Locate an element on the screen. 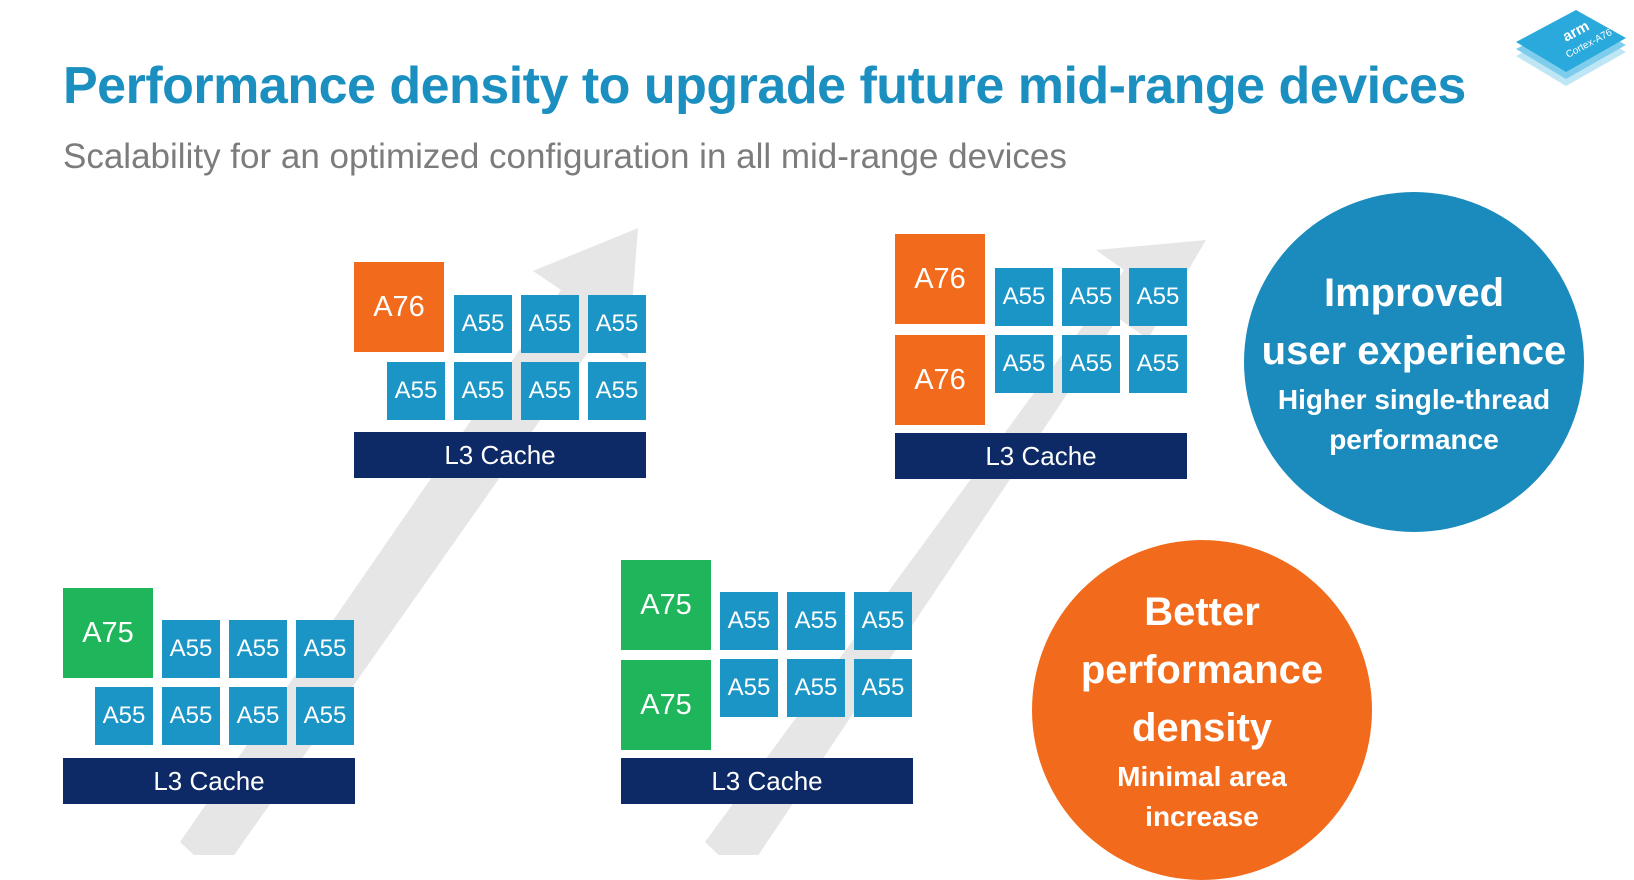  callout-heading: Better is located at coordinates (1202, 612).